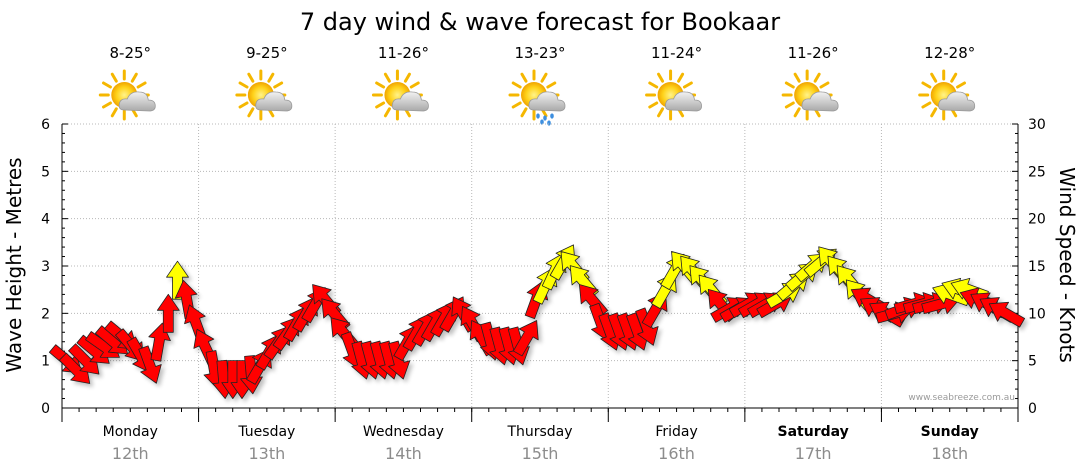 The image size is (1080, 475). Describe the element at coordinates (1037, 172) in the screenshot. I see `y-tick-label-right: 25` at that location.